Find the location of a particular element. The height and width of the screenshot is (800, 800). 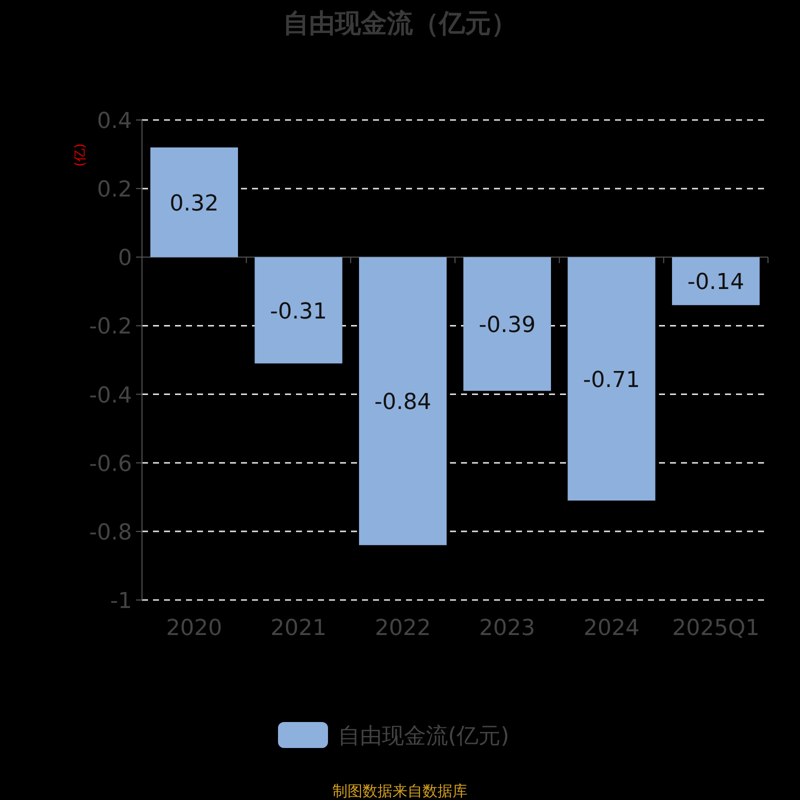

x-tick-label: 2023 is located at coordinates (507, 628).